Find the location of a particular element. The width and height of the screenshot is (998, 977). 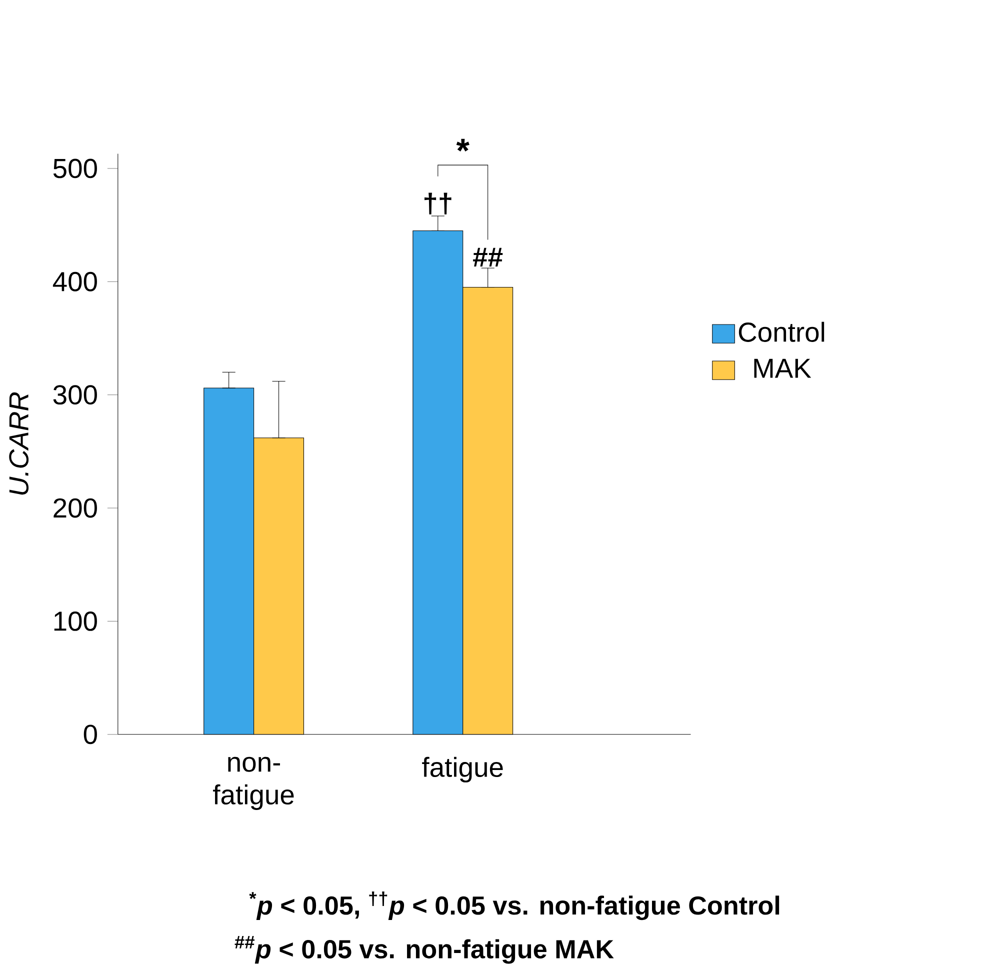

y-tick-label: 300 is located at coordinates (75, 394).